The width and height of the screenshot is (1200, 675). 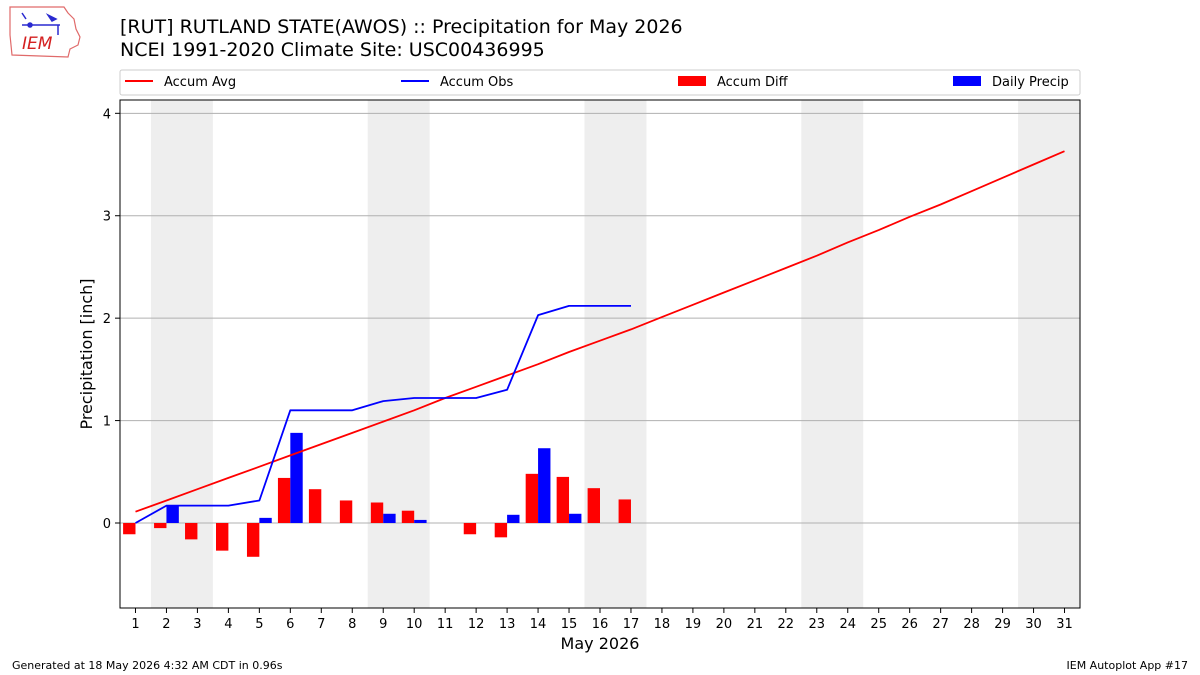 What do you see at coordinates (321, 624) in the screenshot?
I see `x-tick-label-7: 7` at bounding box center [321, 624].